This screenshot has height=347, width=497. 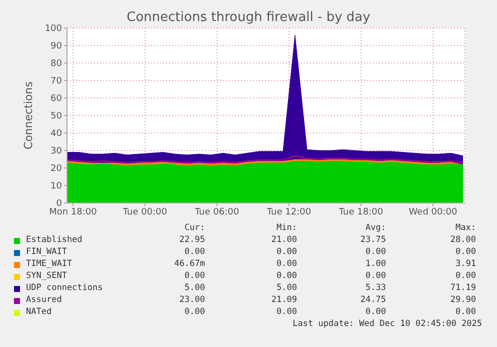 I want to click on text: 46.67m, so click(x=189, y=264).